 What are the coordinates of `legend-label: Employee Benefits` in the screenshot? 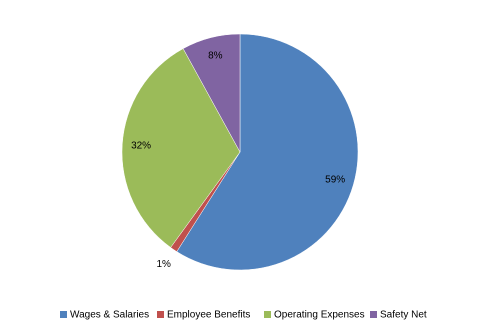 It's located at (208, 315).